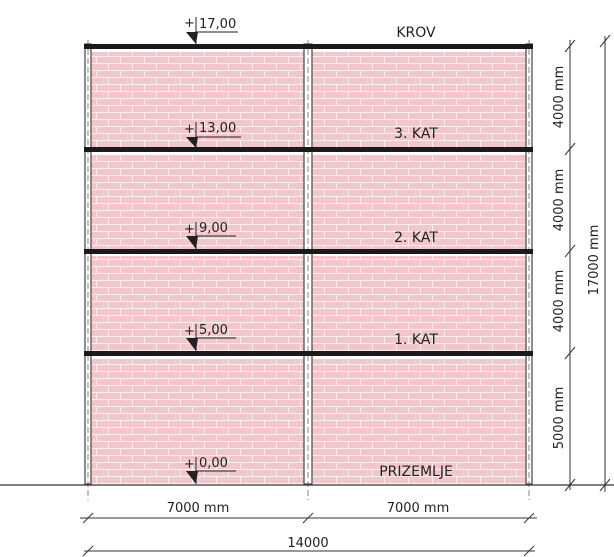 Image resolution: width=614 pixels, height=557 pixels. Describe the element at coordinates (605, 263) in the screenshot. I see `dimension-line-total-height` at that location.